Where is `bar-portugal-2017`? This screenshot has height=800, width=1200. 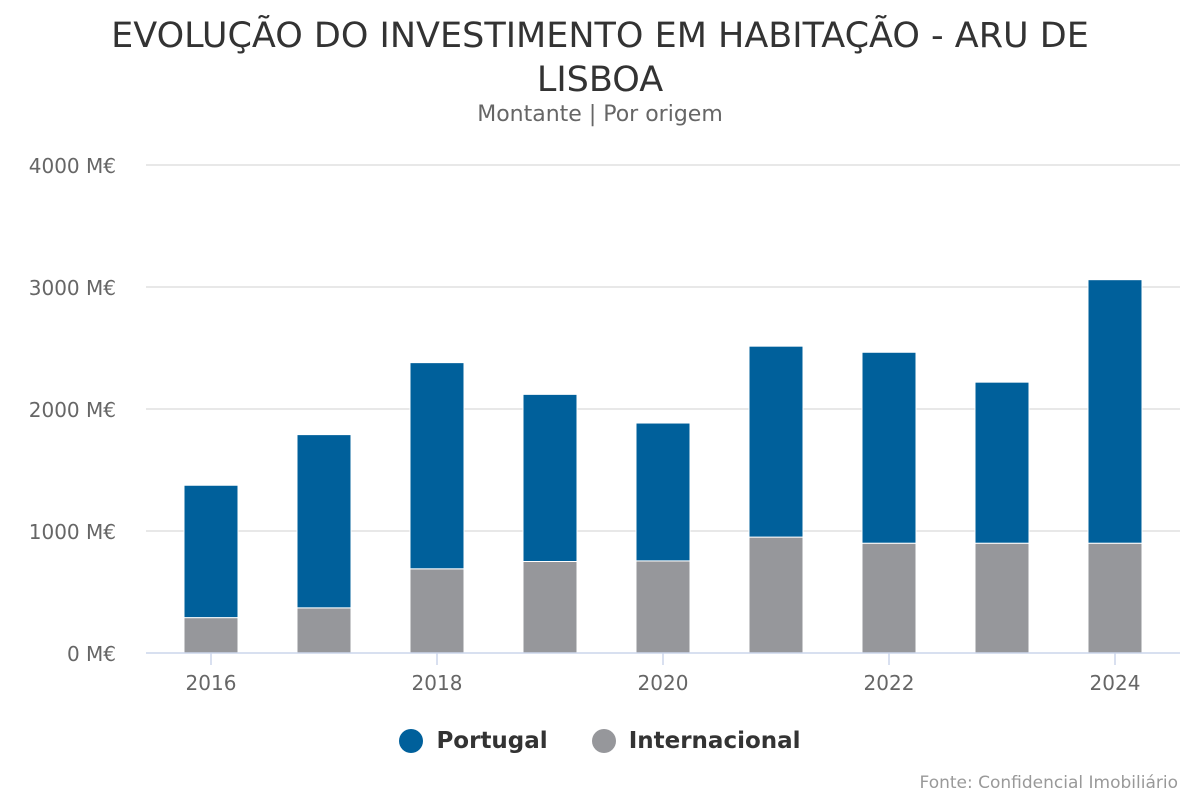
bar-portugal-2017 is located at coordinates (324, 521).